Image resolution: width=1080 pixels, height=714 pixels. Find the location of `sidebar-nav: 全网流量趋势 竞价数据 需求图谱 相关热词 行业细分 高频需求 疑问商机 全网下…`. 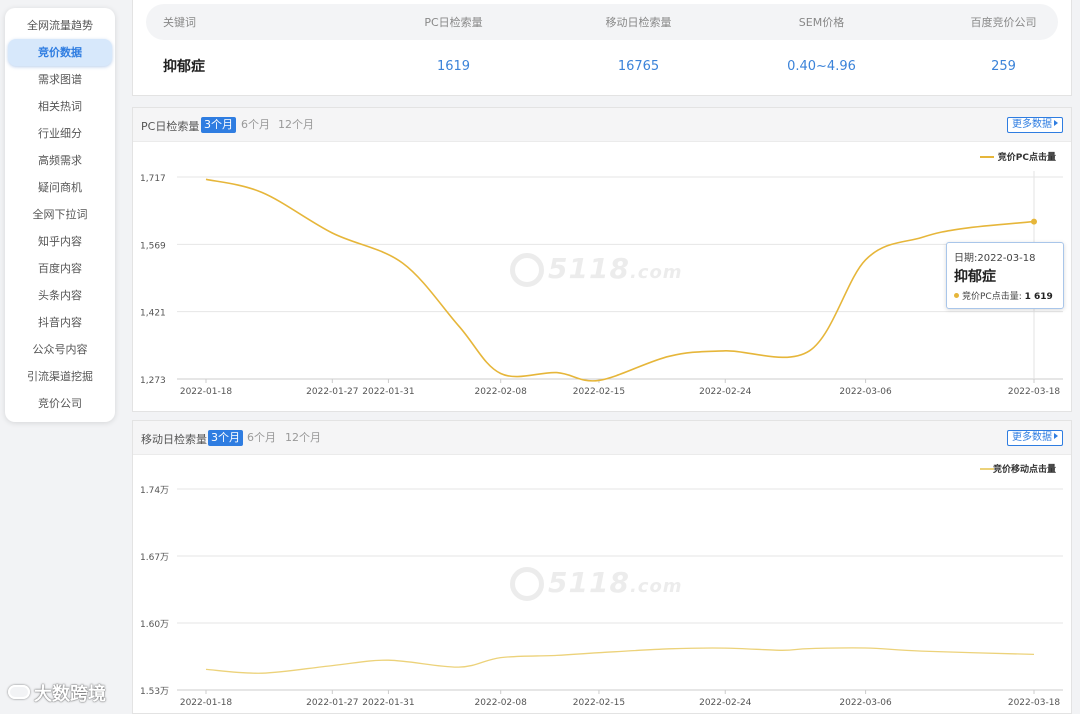

sidebar-nav: 全网流量趋势 竞价数据 需求图谱 相关热词 行业细分 高频需求 疑问商机 全网下… is located at coordinates (60, 215).